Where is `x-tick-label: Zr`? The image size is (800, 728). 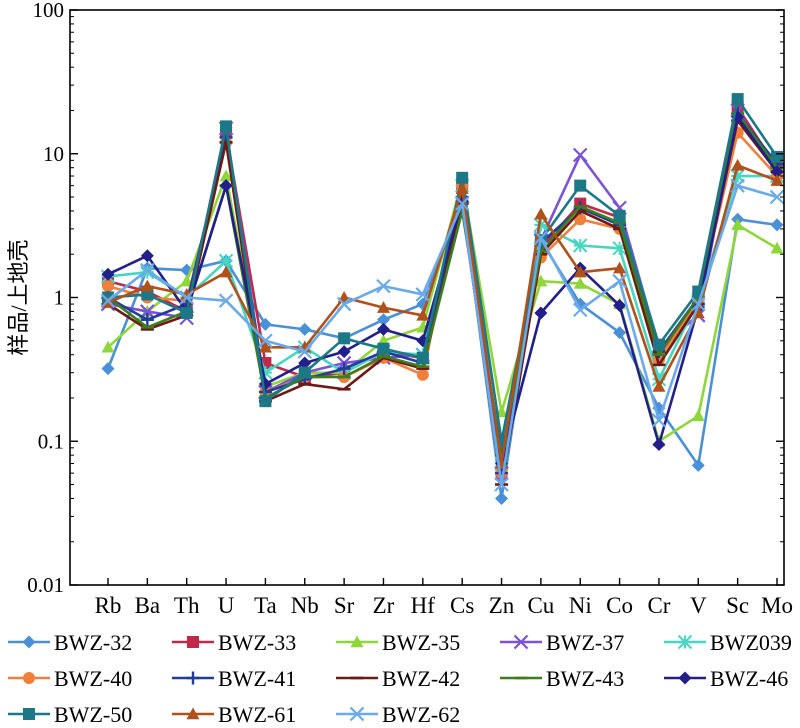
x-tick-label: Zr is located at coordinates (384, 605).